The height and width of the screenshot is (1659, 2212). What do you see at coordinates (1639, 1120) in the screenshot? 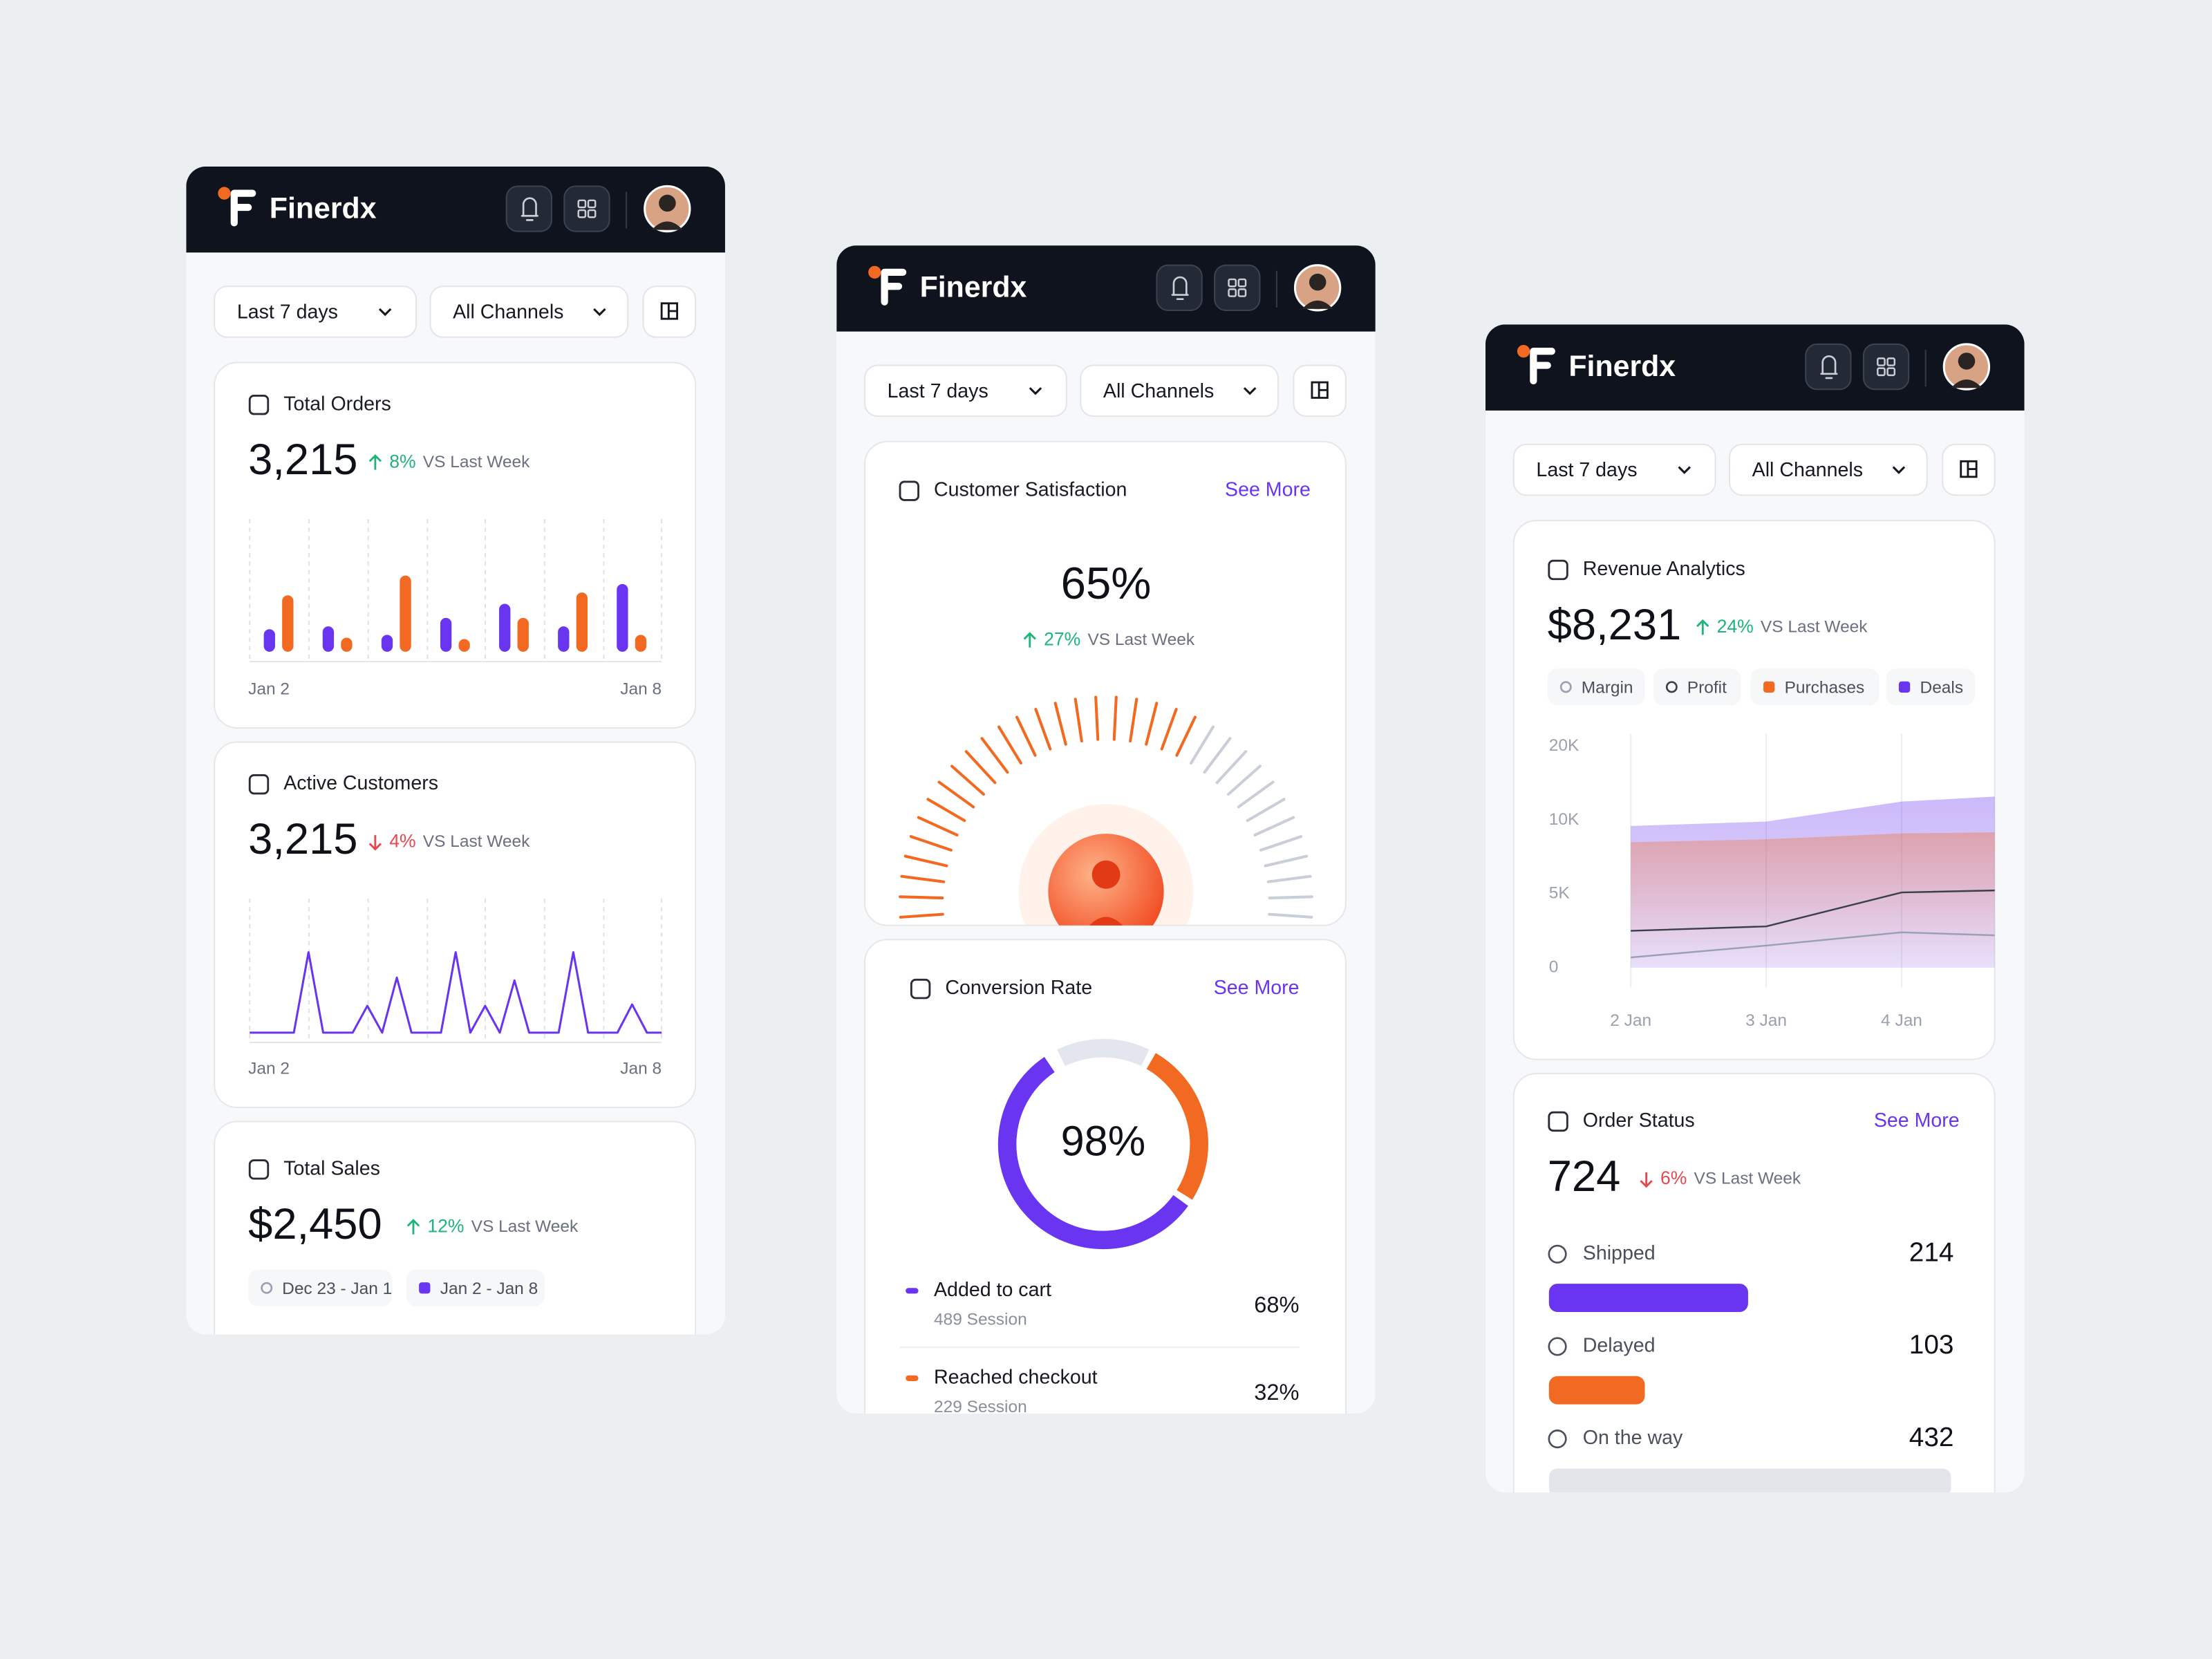
I see `card-title: Order Status` at bounding box center [1639, 1120].